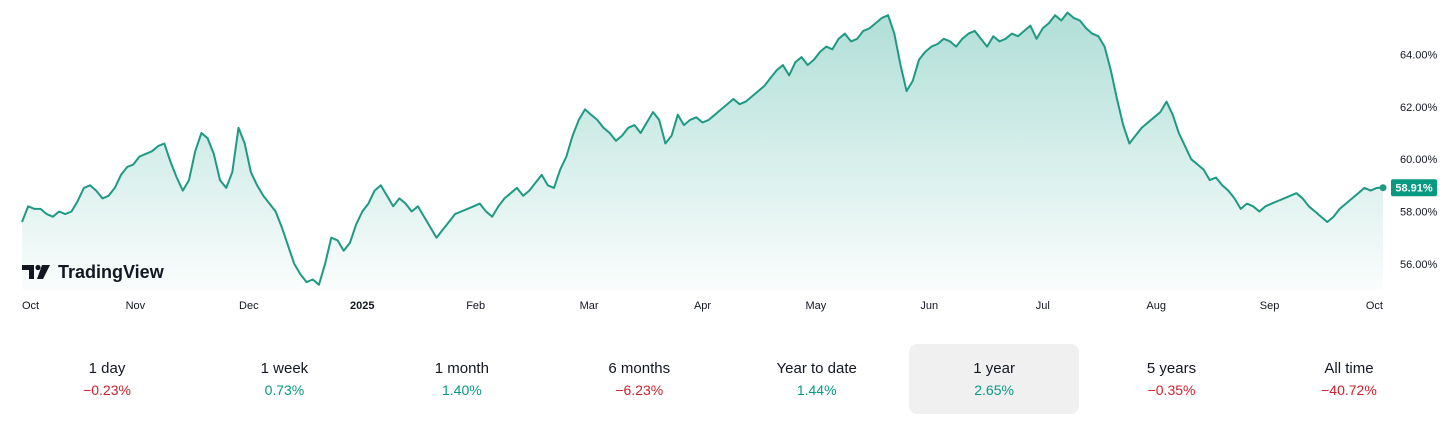 The height and width of the screenshot is (441, 1456). I want to click on x-axis: Oct Nov Dec 2025 Feb Mar Apr May Jun Jul Aug Sep Oct, so click(702, 306).